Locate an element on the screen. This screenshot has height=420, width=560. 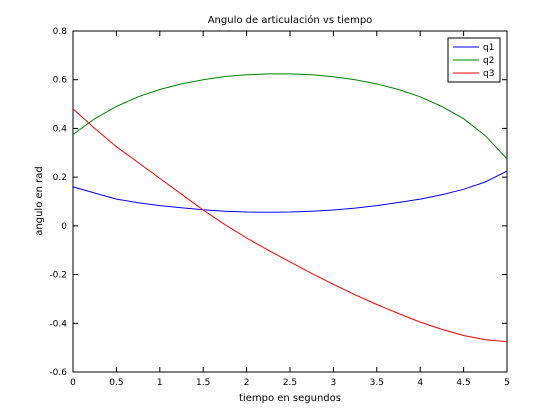
series-line-q1 is located at coordinates (290, 191).